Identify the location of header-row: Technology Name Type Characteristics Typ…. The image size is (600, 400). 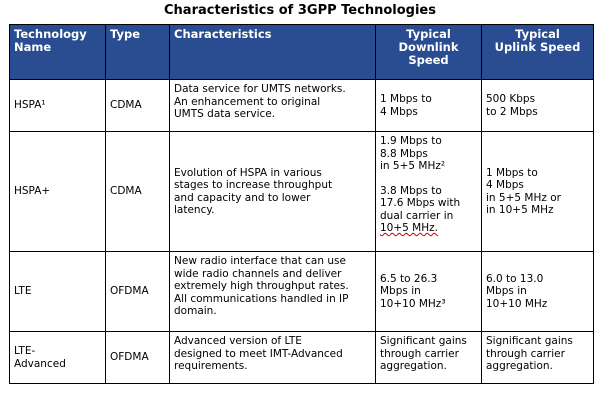
(301, 52).